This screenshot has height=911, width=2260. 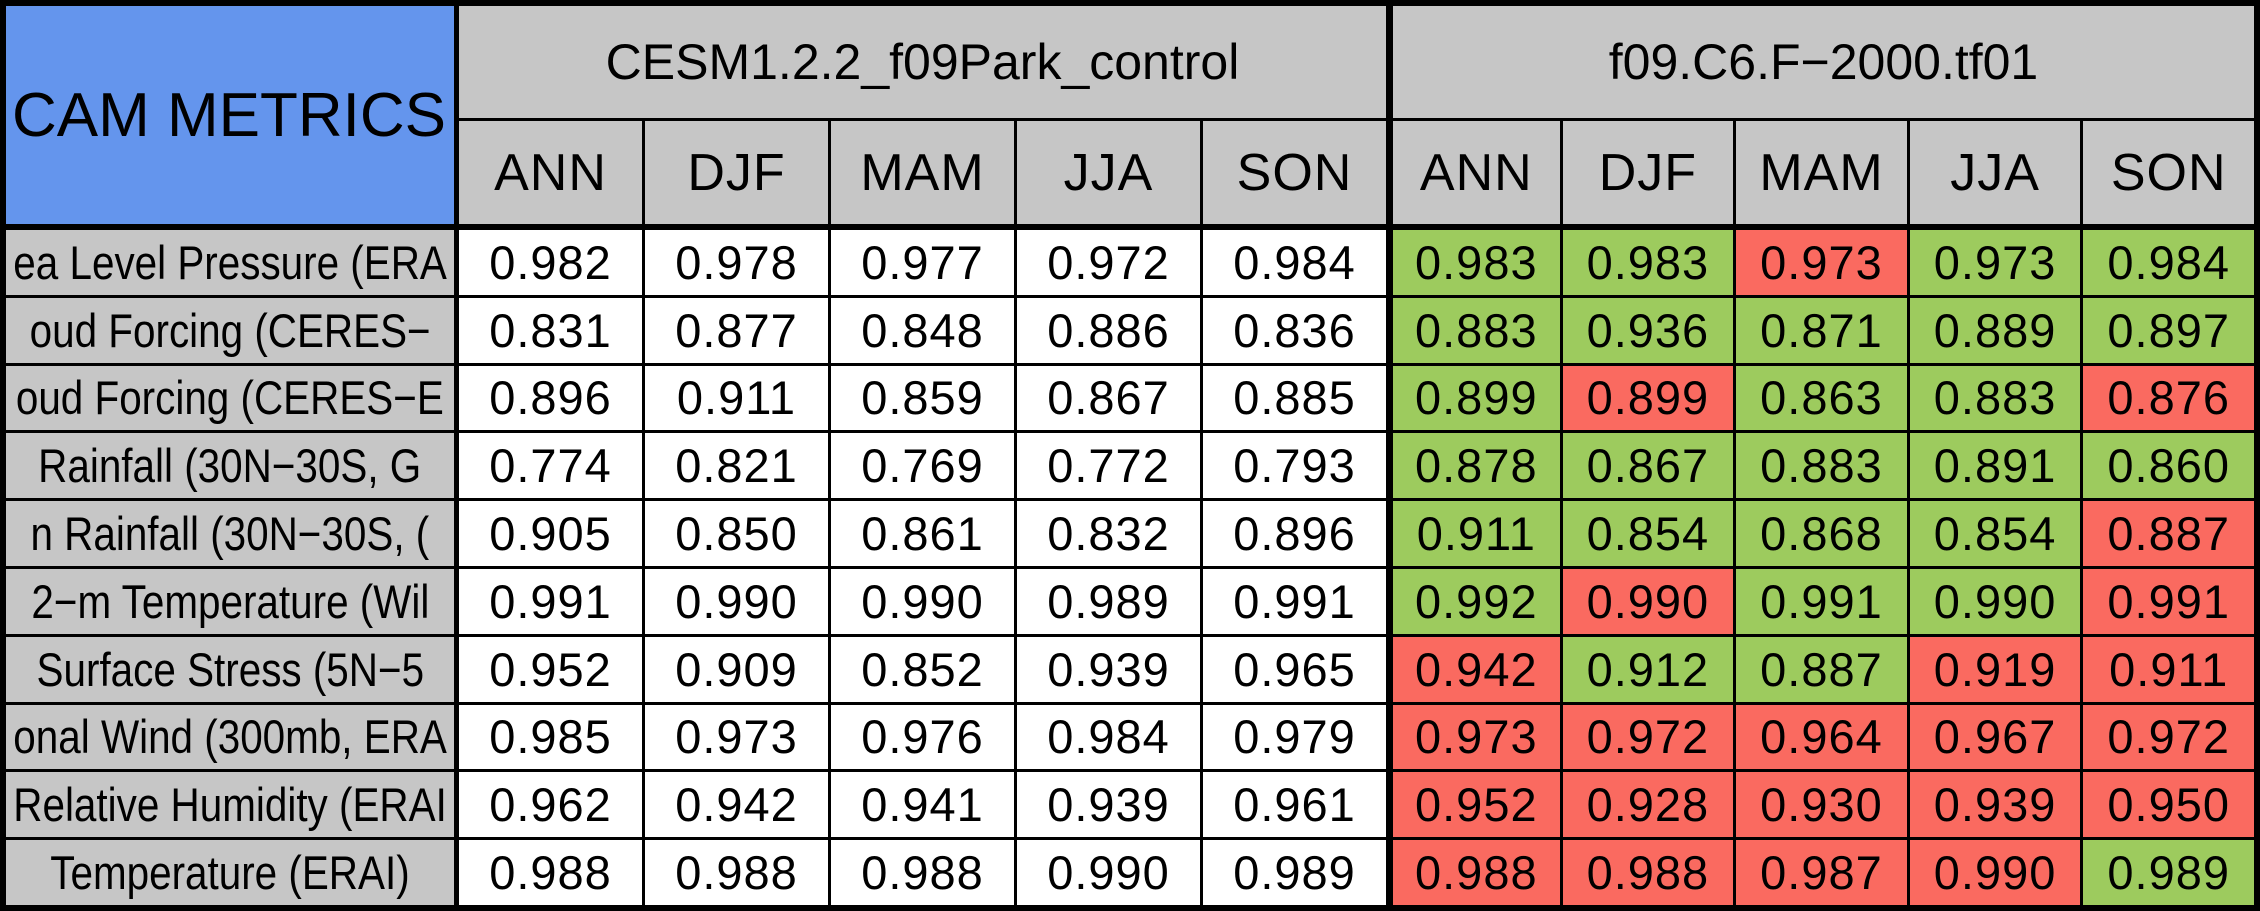 What do you see at coordinates (1821, 805) in the screenshot?
I see `test-value-text: 0.930` at bounding box center [1821, 805].